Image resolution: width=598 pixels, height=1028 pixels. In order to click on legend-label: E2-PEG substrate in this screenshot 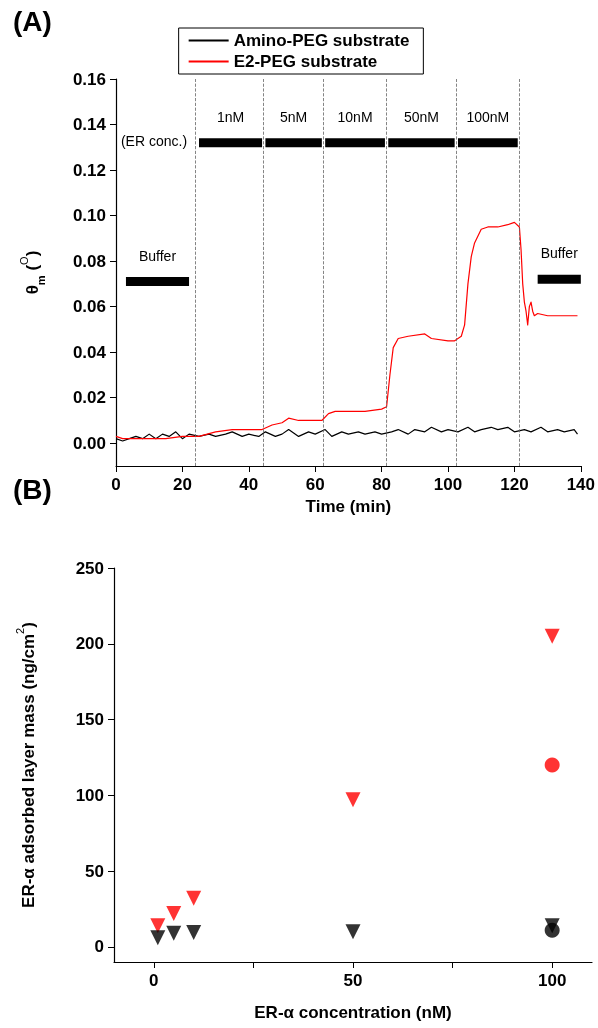, I will do `click(305, 61)`.